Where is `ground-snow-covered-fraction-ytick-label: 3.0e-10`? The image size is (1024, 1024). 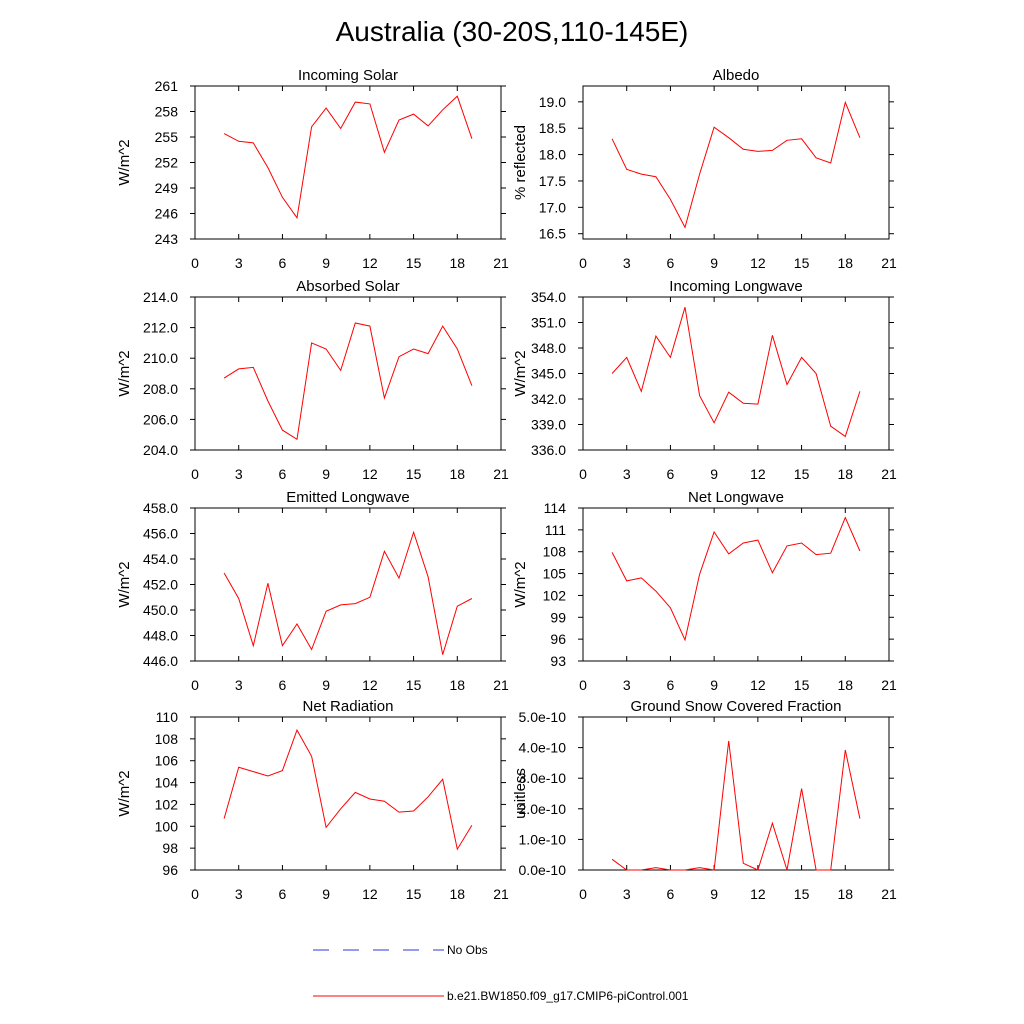 ground-snow-covered-fraction-ytick-label: 3.0e-10 is located at coordinates (543, 778).